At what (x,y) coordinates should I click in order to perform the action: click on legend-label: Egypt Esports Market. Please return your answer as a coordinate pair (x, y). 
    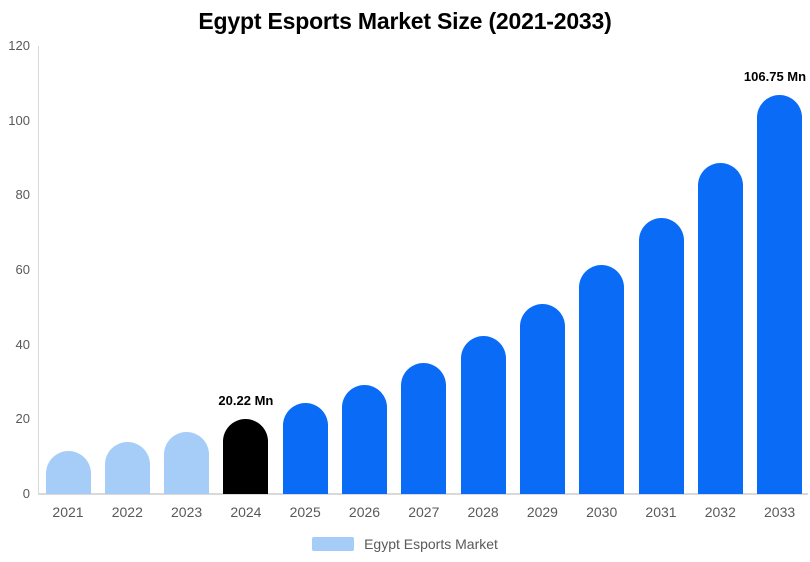
    Looking at the image, I should click on (431, 544).